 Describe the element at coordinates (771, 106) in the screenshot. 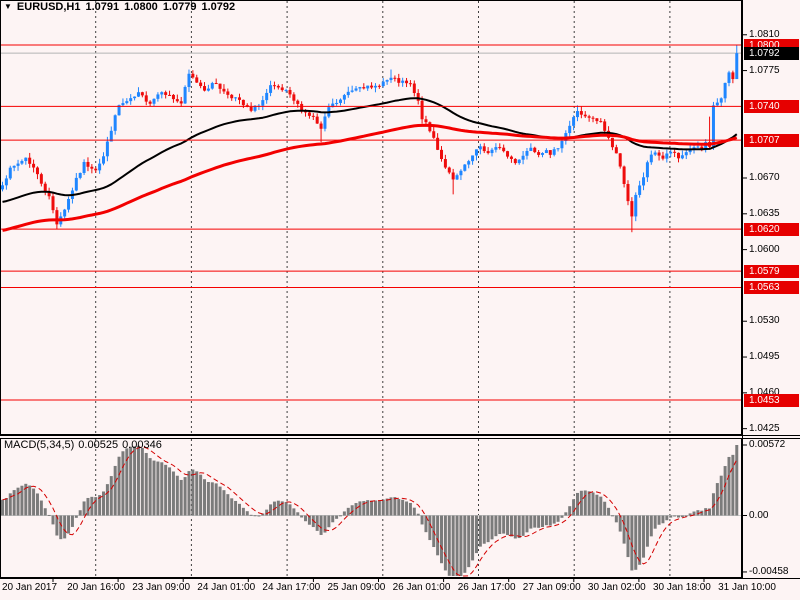

I see `price-level-badge: 1.0740` at that location.